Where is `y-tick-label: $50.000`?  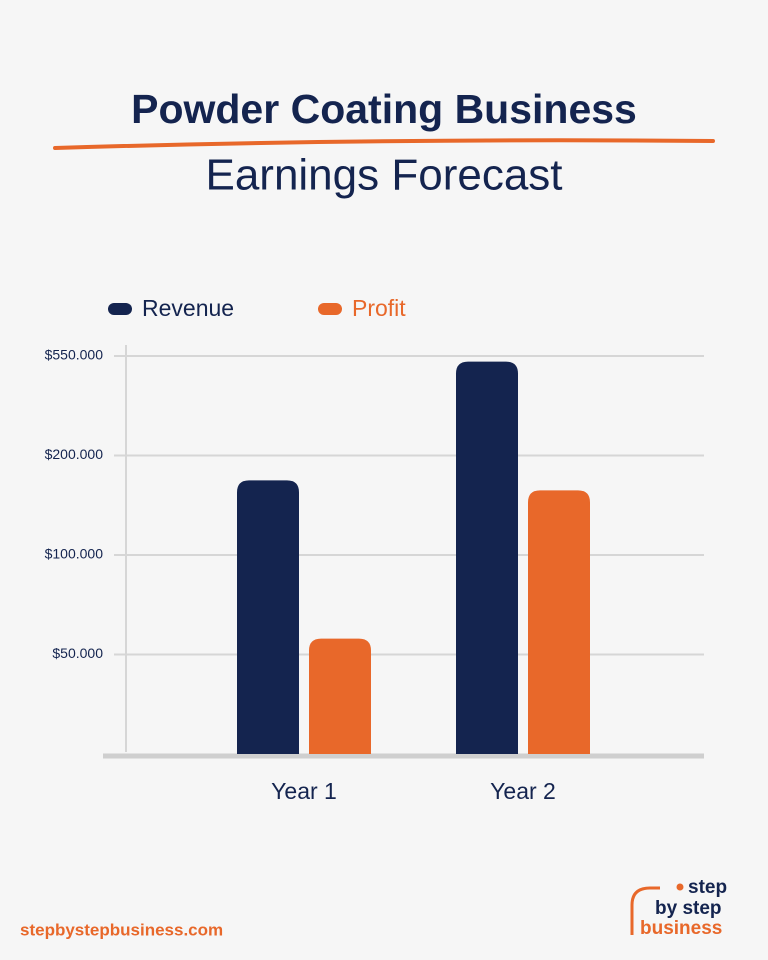
y-tick-label: $50.000 is located at coordinates (77, 653).